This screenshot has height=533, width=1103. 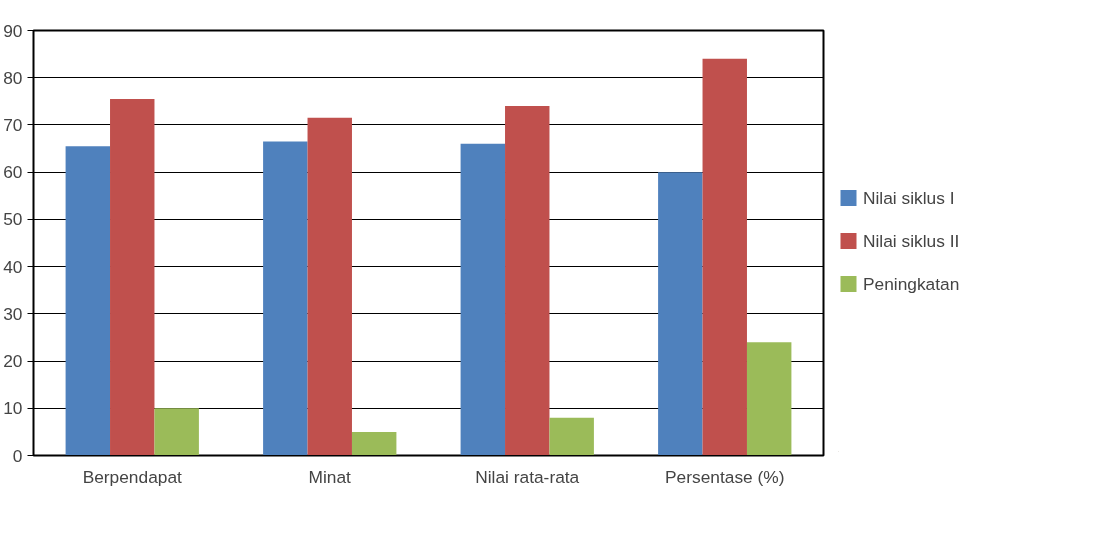 What do you see at coordinates (13, 313) in the screenshot?
I see `y-tick-label: 30` at bounding box center [13, 313].